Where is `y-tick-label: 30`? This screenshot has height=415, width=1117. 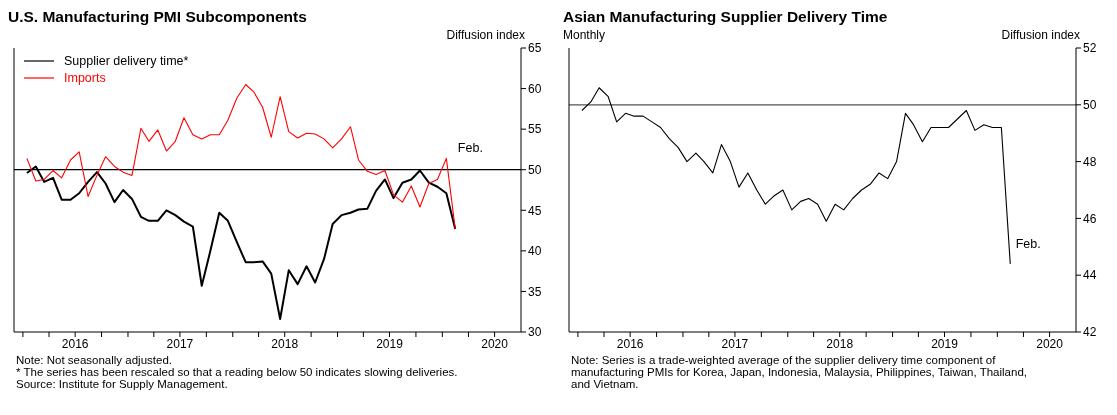
y-tick-label: 30 is located at coordinates (535, 332).